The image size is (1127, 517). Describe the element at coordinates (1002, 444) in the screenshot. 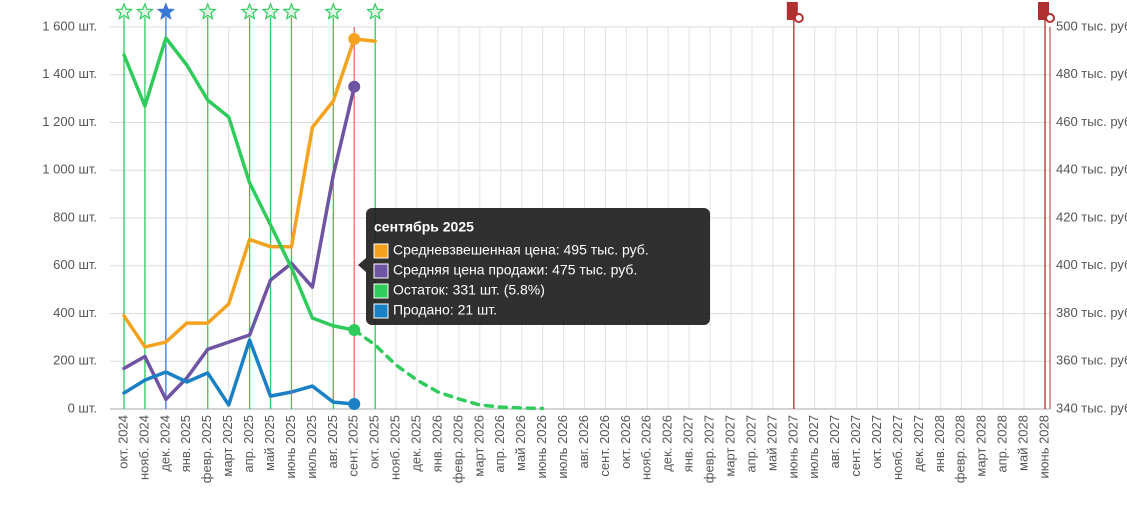

I see `x-tick-label: апр. 2028` at that location.